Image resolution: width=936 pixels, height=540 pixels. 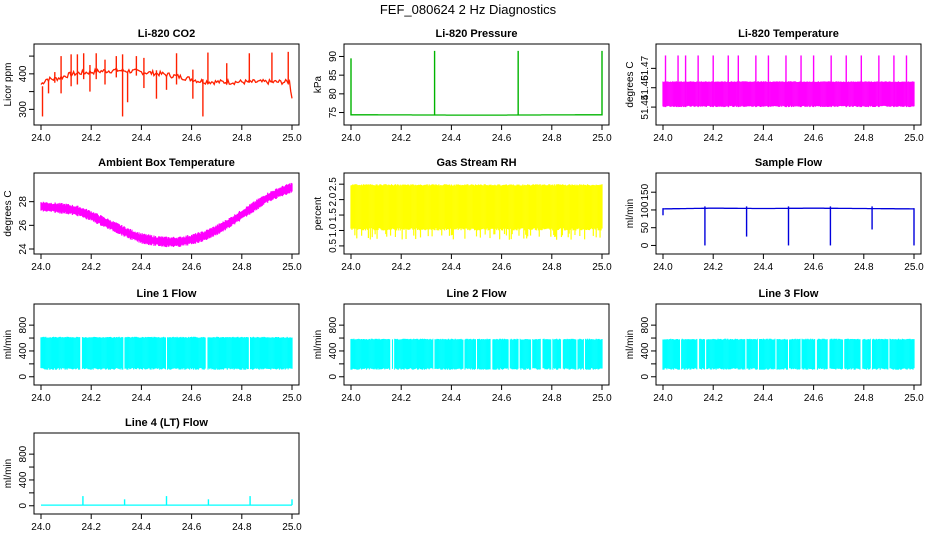 I want to click on y-tick-label: 51.44, so click(x=645, y=106).